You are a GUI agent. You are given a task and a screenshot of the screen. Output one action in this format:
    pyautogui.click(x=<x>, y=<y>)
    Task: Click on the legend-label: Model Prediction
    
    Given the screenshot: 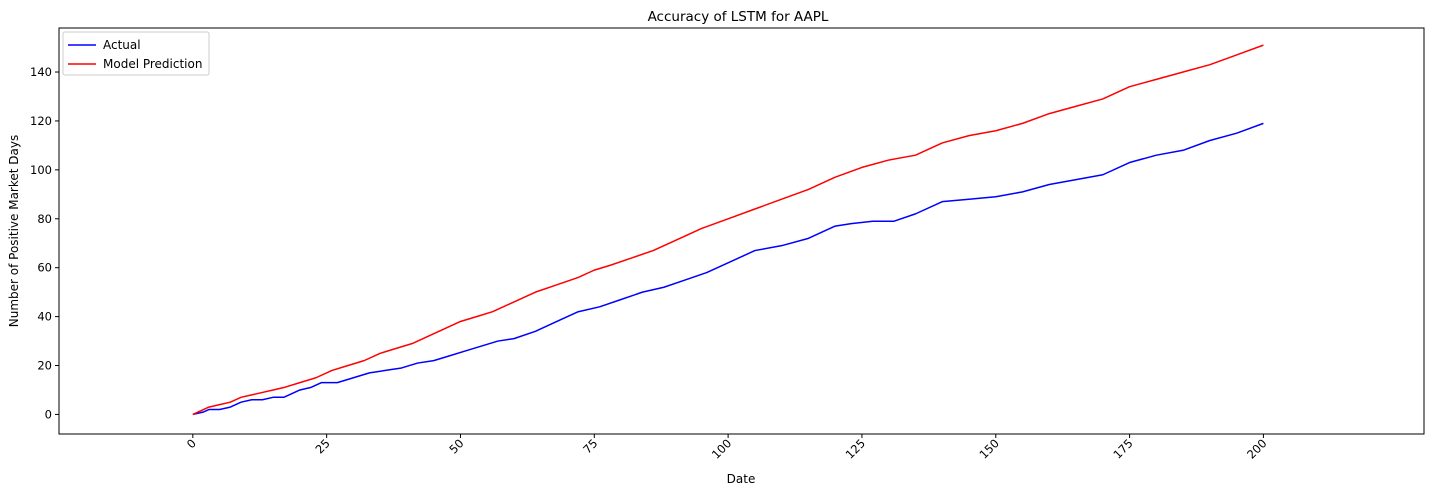 What is the action you would take?
    pyautogui.click(x=152, y=64)
    